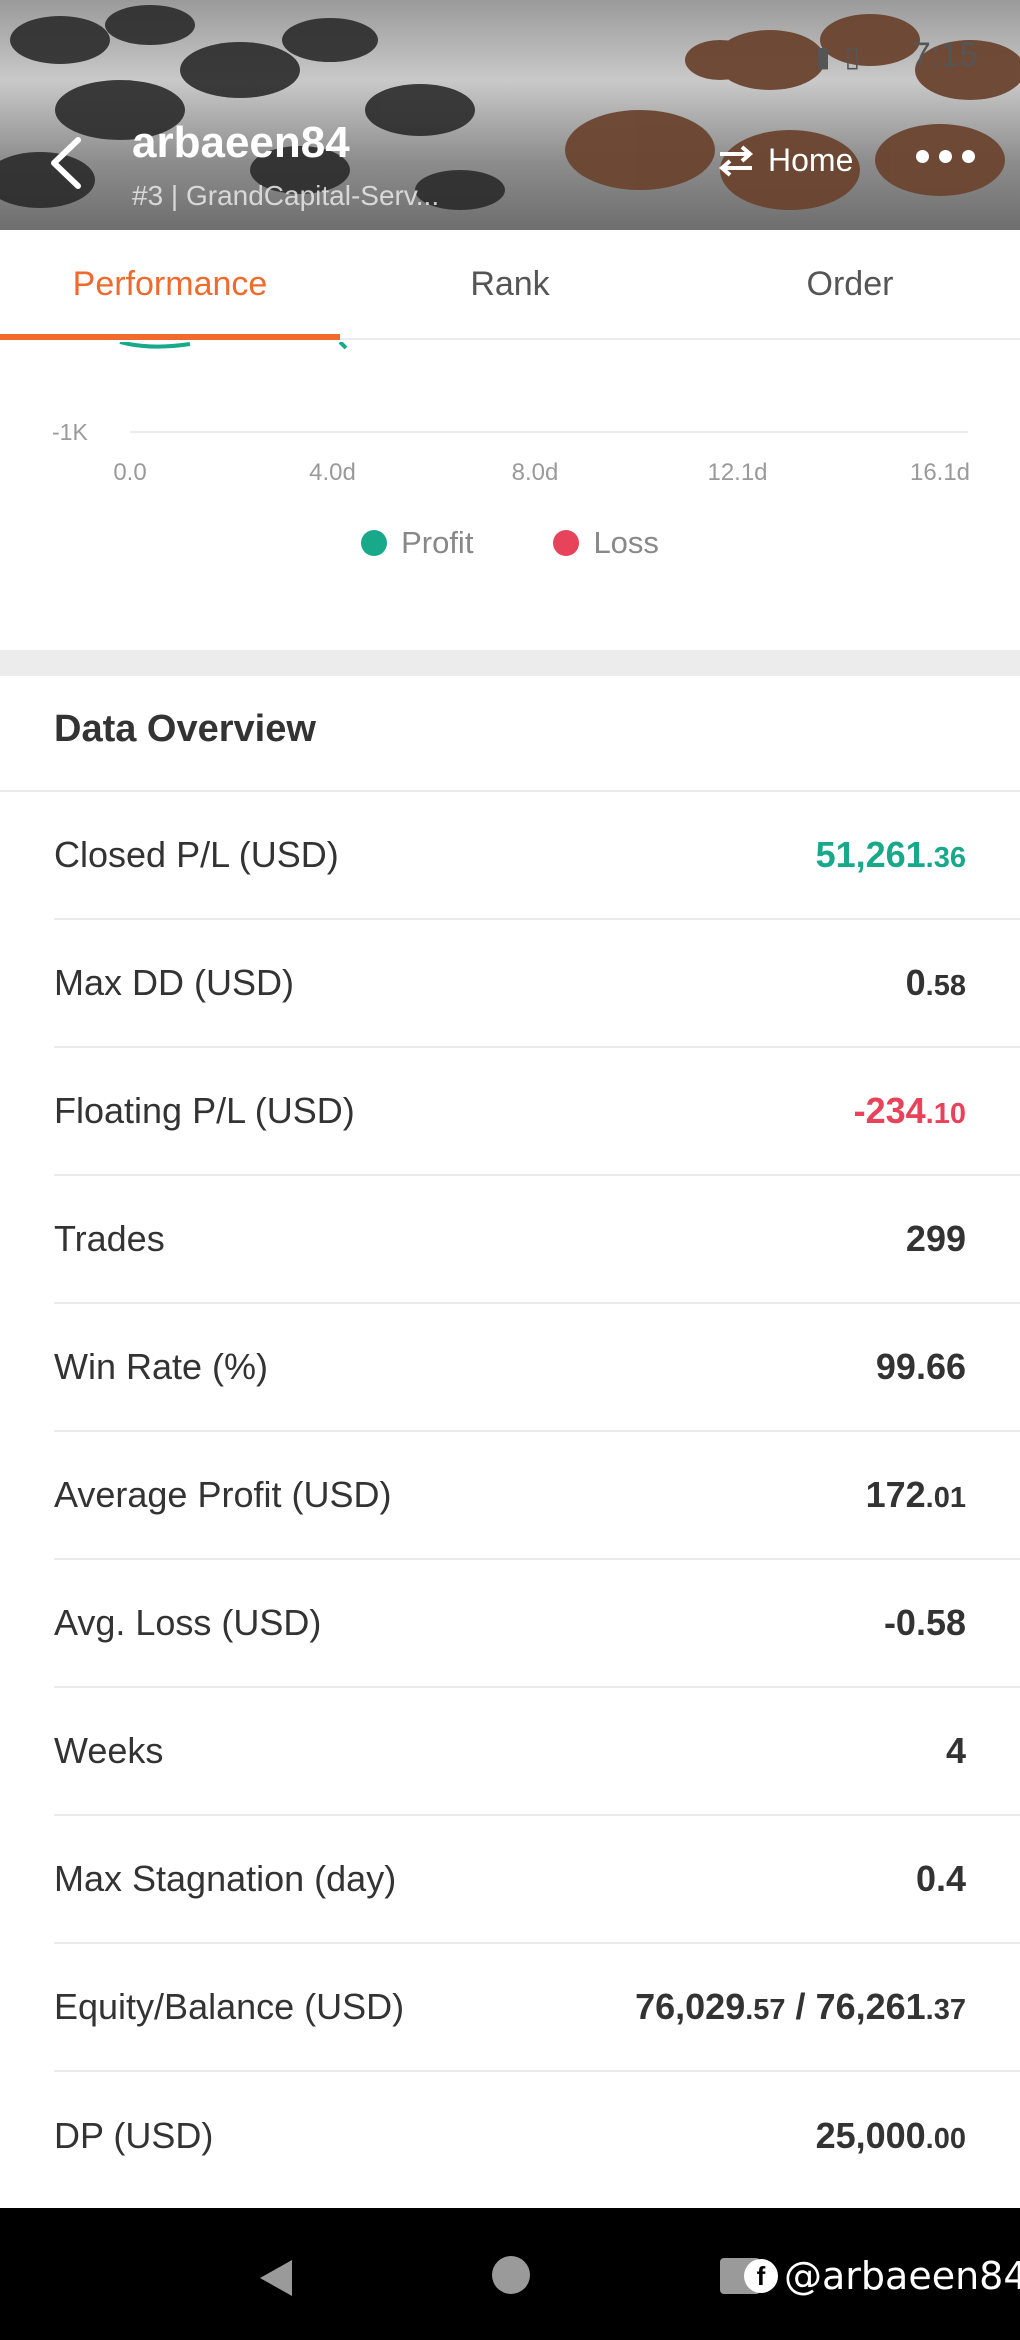 The height and width of the screenshot is (2340, 1020). What do you see at coordinates (537, 856) in the screenshot?
I see `closed-pl-row: Closed P/L (USD) 51,261.36` at bounding box center [537, 856].